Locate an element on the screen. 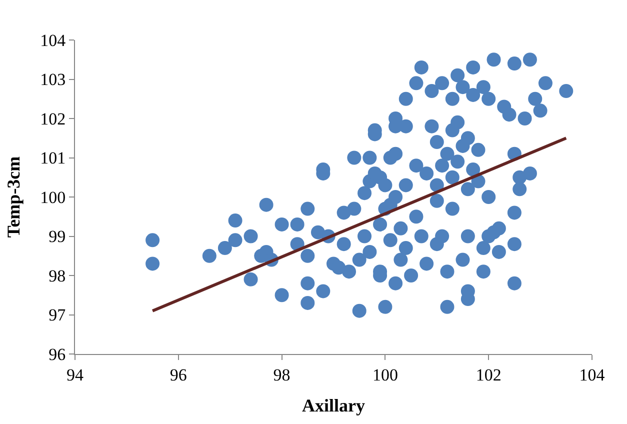 Image resolution: width=627 pixels, height=424 pixels. y-tick-label: 98 is located at coordinates (57, 276).